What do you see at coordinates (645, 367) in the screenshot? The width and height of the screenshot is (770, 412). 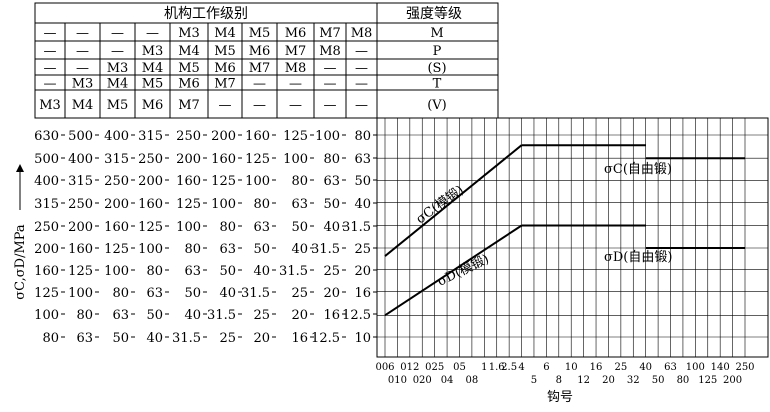 I see `x-tick-label: 40` at bounding box center [645, 367].